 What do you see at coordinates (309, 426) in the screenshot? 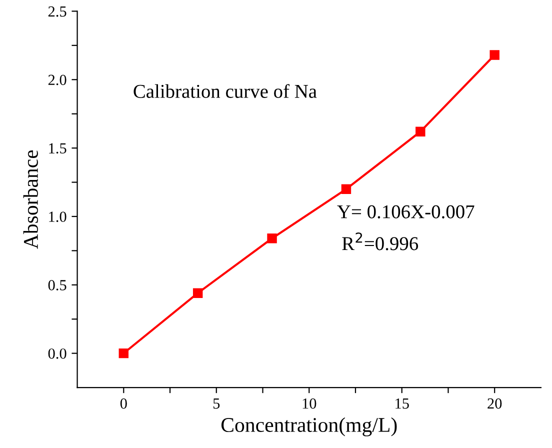
I see `x-axis-title: Concentration(mg/L)` at bounding box center [309, 426].